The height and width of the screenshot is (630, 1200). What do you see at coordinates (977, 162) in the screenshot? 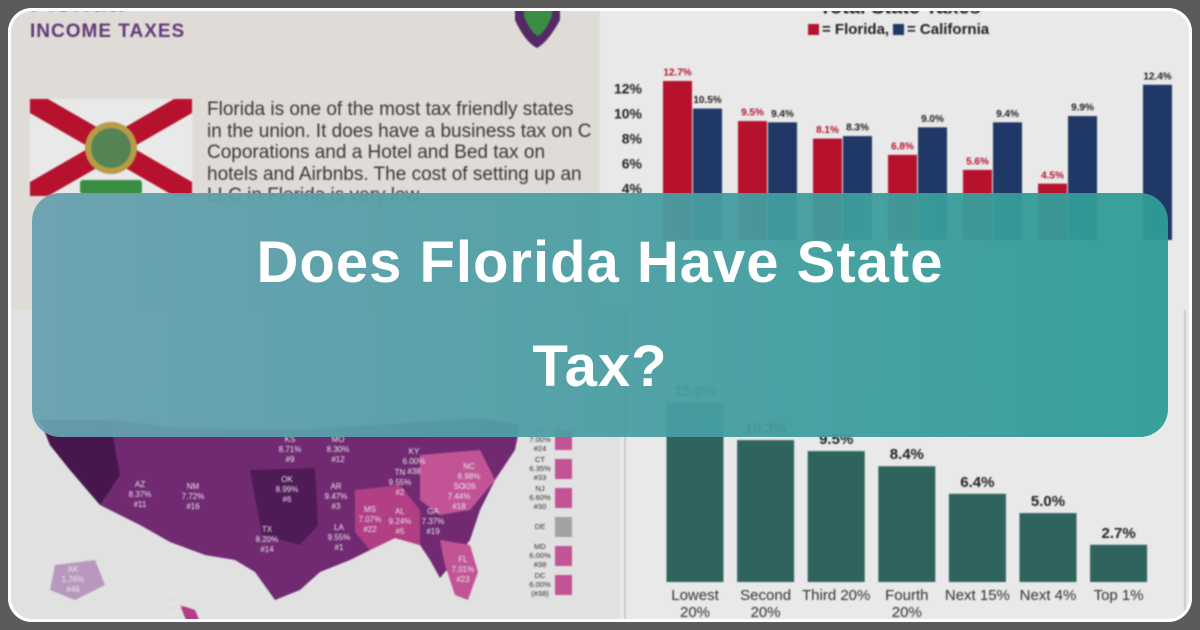
I see `value-label: 5.6%` at bounding box center [977, 162].